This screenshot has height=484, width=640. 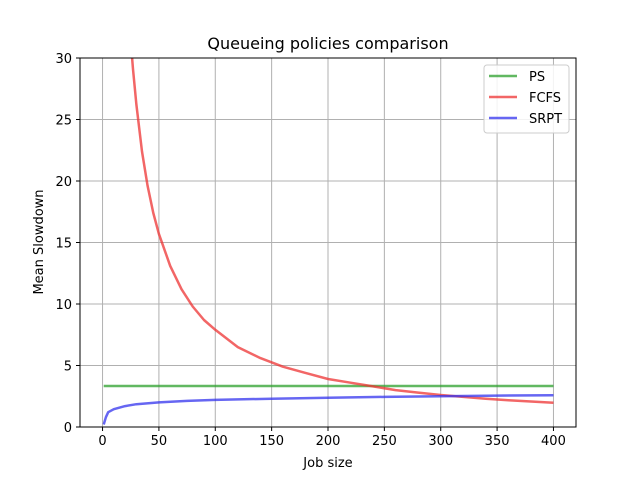 What do you see at coordinates (39, 241) in the screenshot?
I see `y-axis-label: Mean Slowdown` at bounding box center [39, 241].